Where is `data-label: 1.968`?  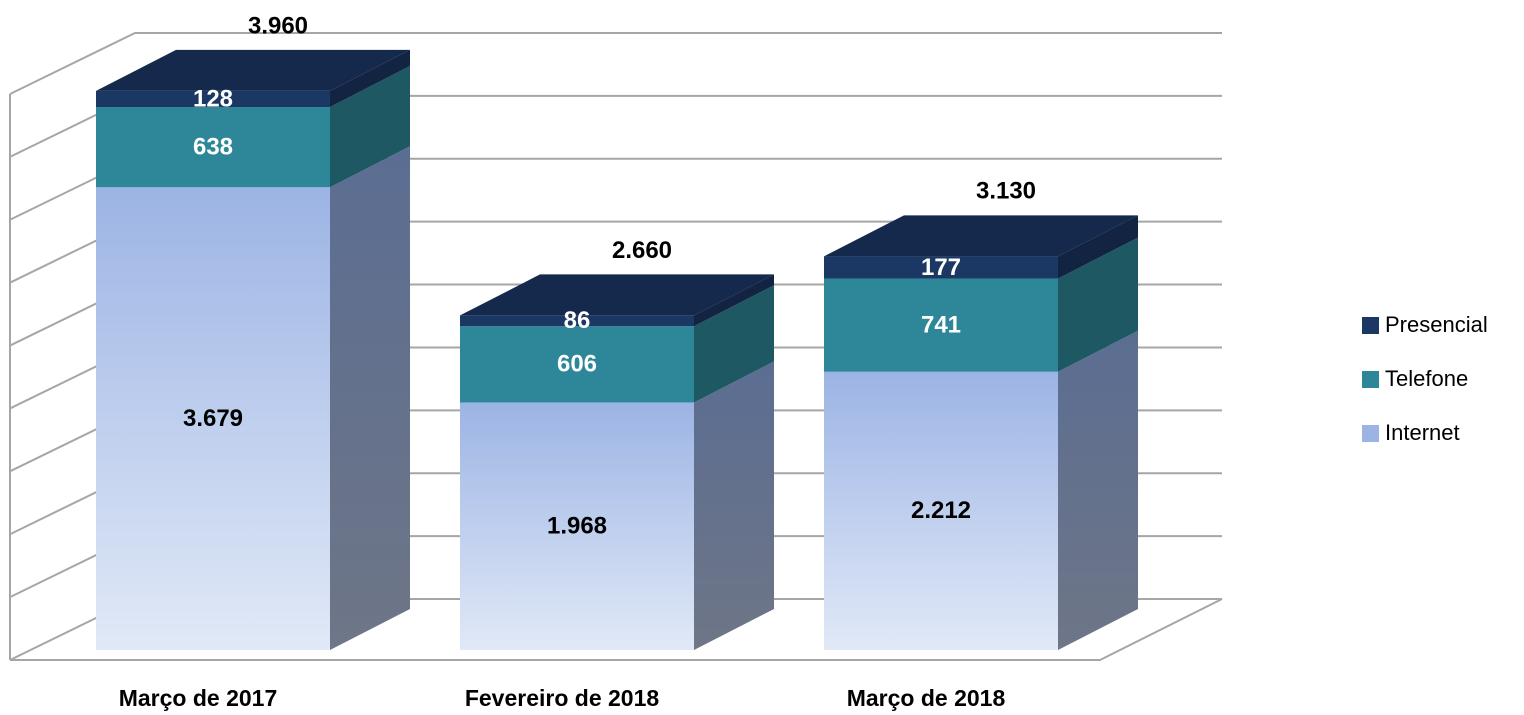 data-label: 1.968 is located at coordinates (577, 526).